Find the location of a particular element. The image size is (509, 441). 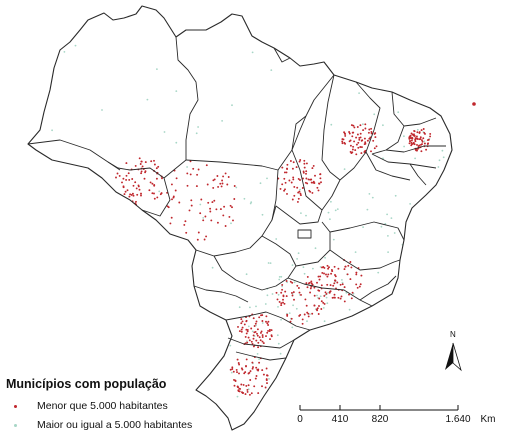

island-dot is located at coordinates (474, 104).